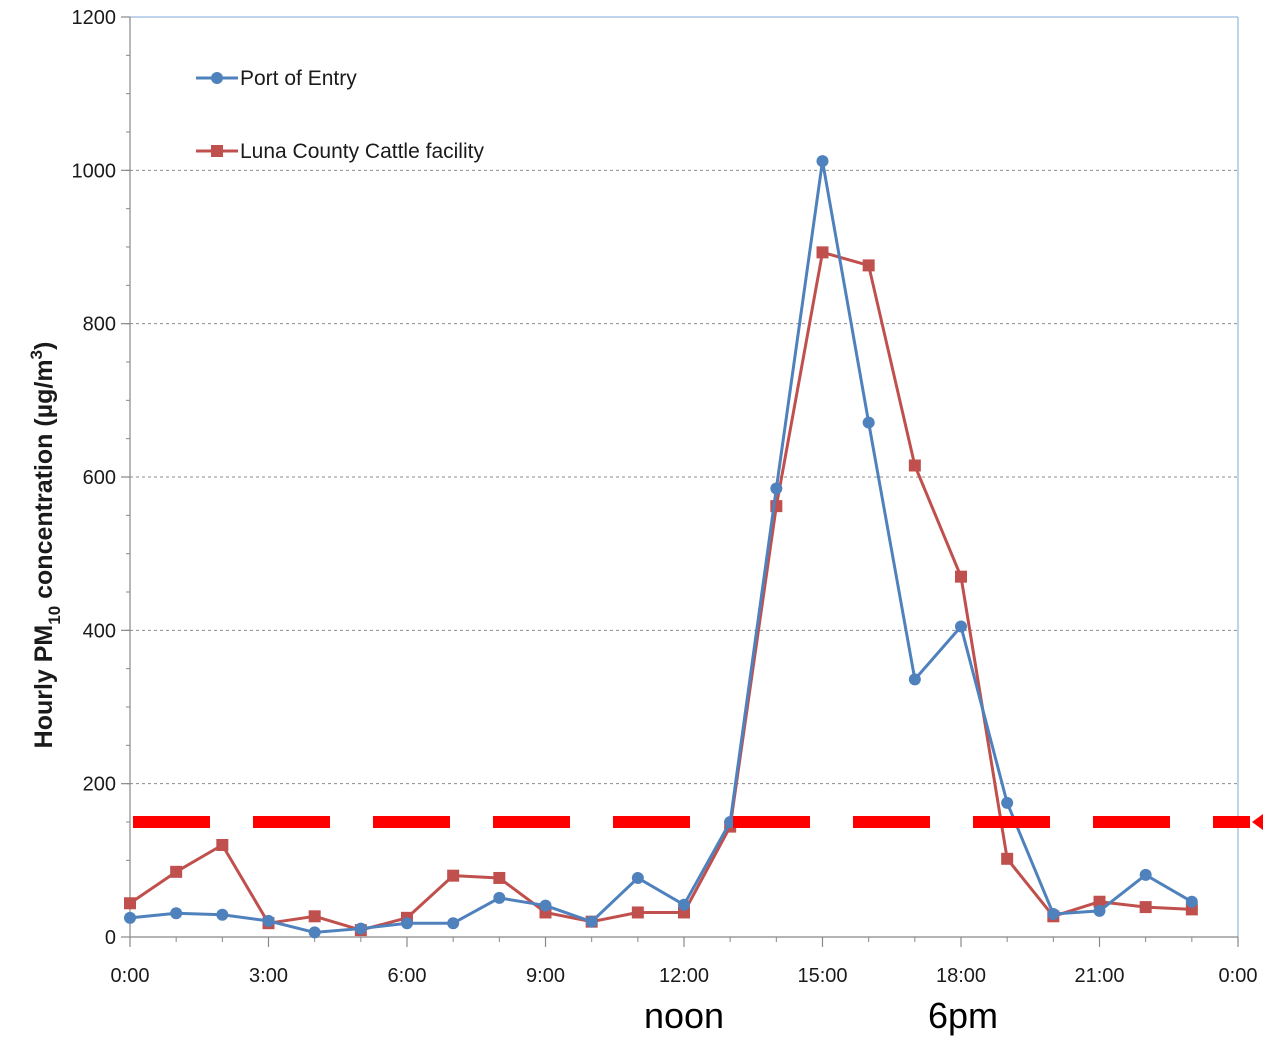  What do you see at coordinates (1099, 976) in the screenshot?
I see `x-tick-label: 21:00` at bounding box center [1099, 976].